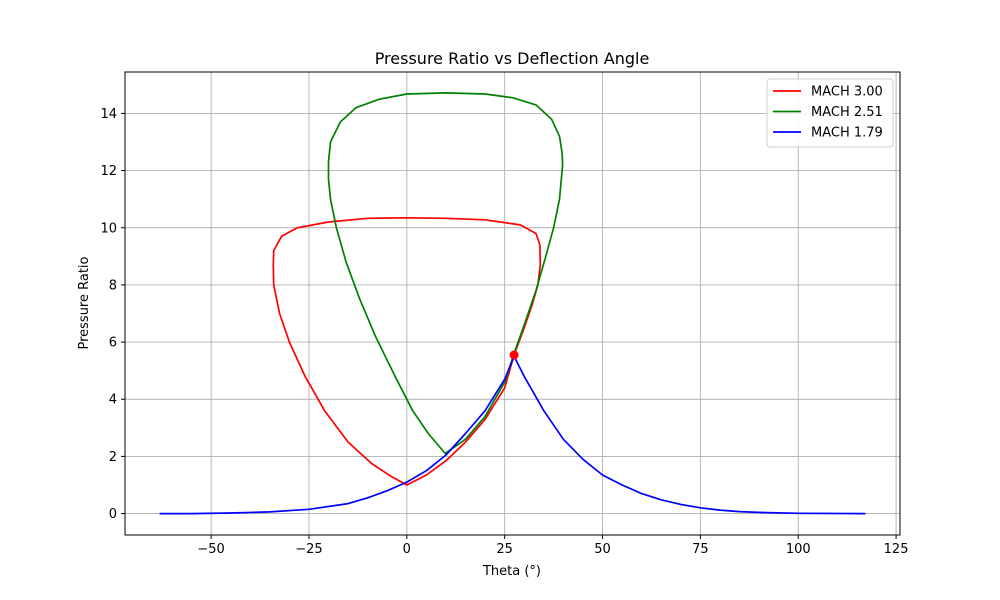 Image resolution: width=1000 pixels, height=600 pixels. What do you see at coordinates (108, 114) in the screenshot?
I see `y-tick-label: 14` at bounding box center [108, 114].